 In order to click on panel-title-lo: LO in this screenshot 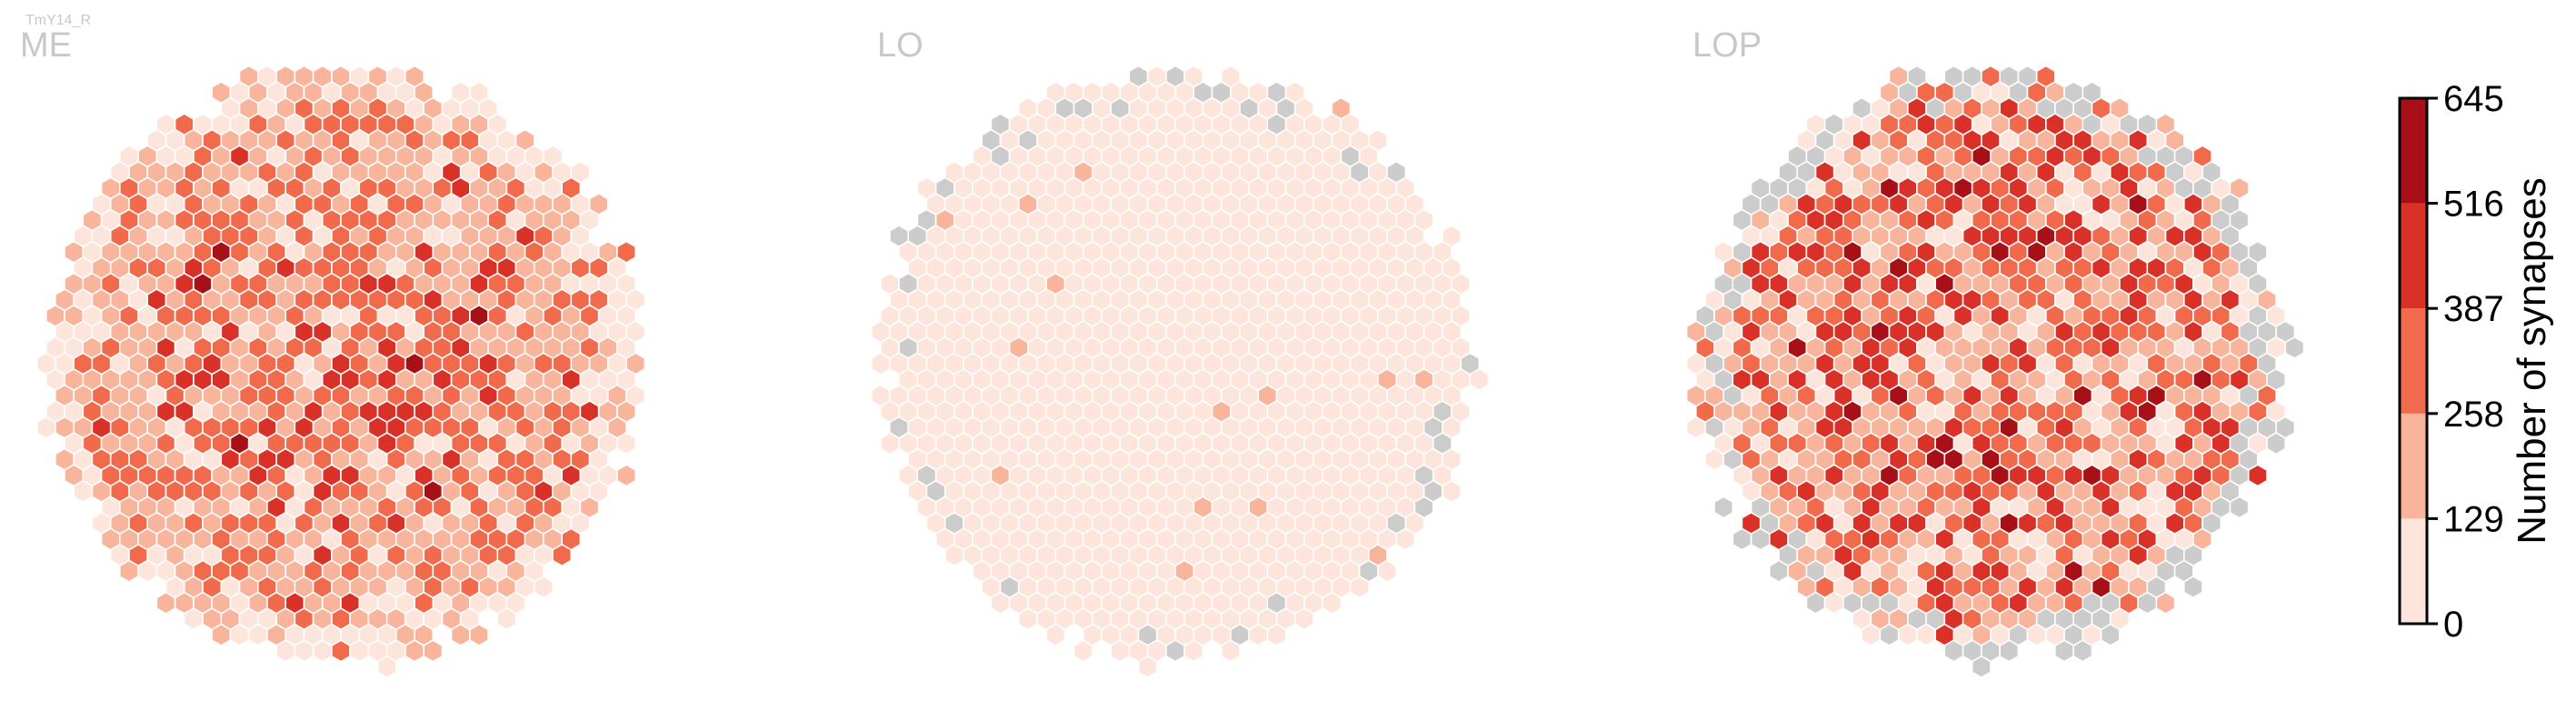, I will do `click(900, 45)`.